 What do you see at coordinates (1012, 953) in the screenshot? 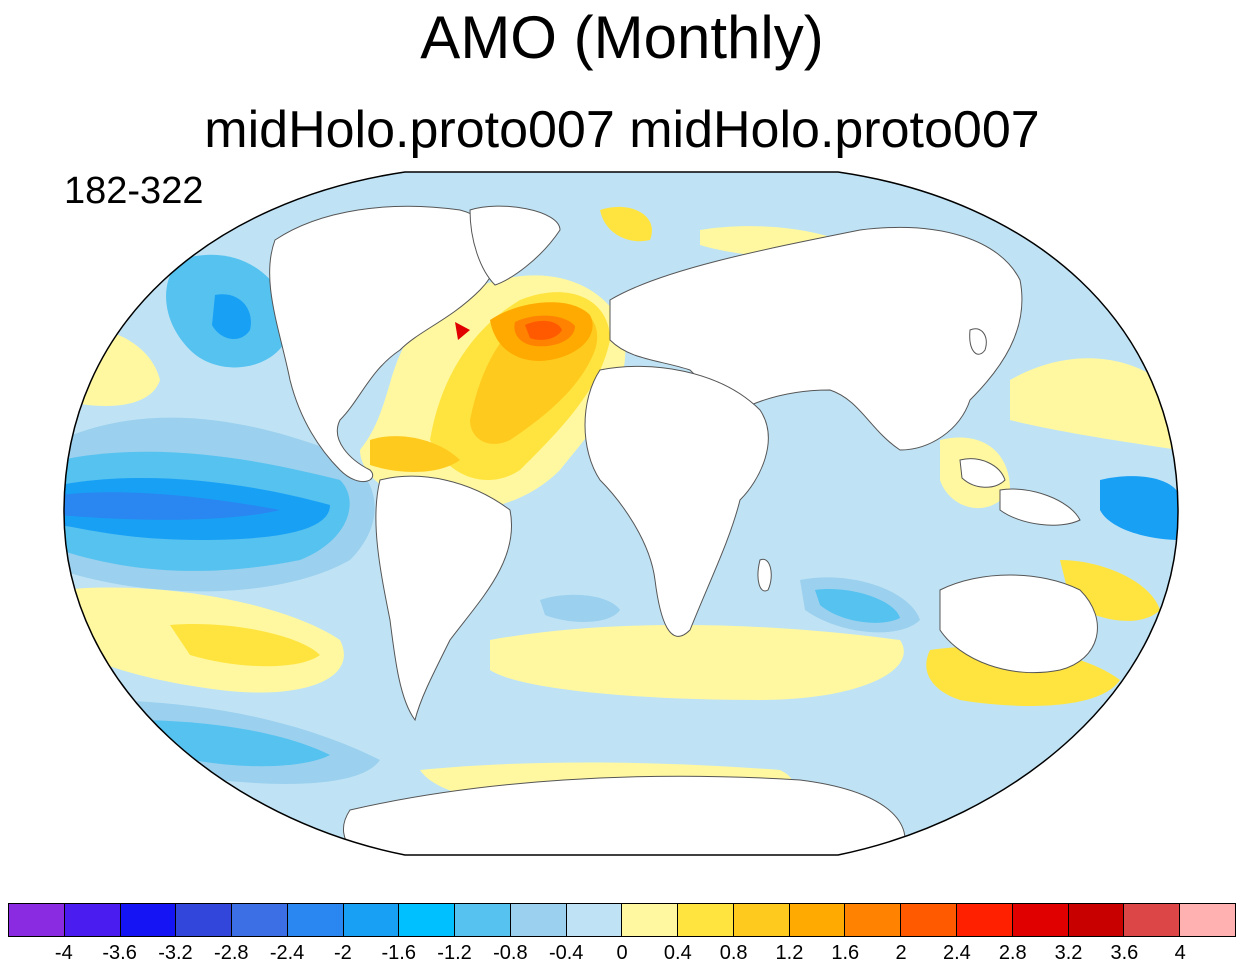
I see `colorbar-tick-label: 2.8` at bounding box center [1012, 953].